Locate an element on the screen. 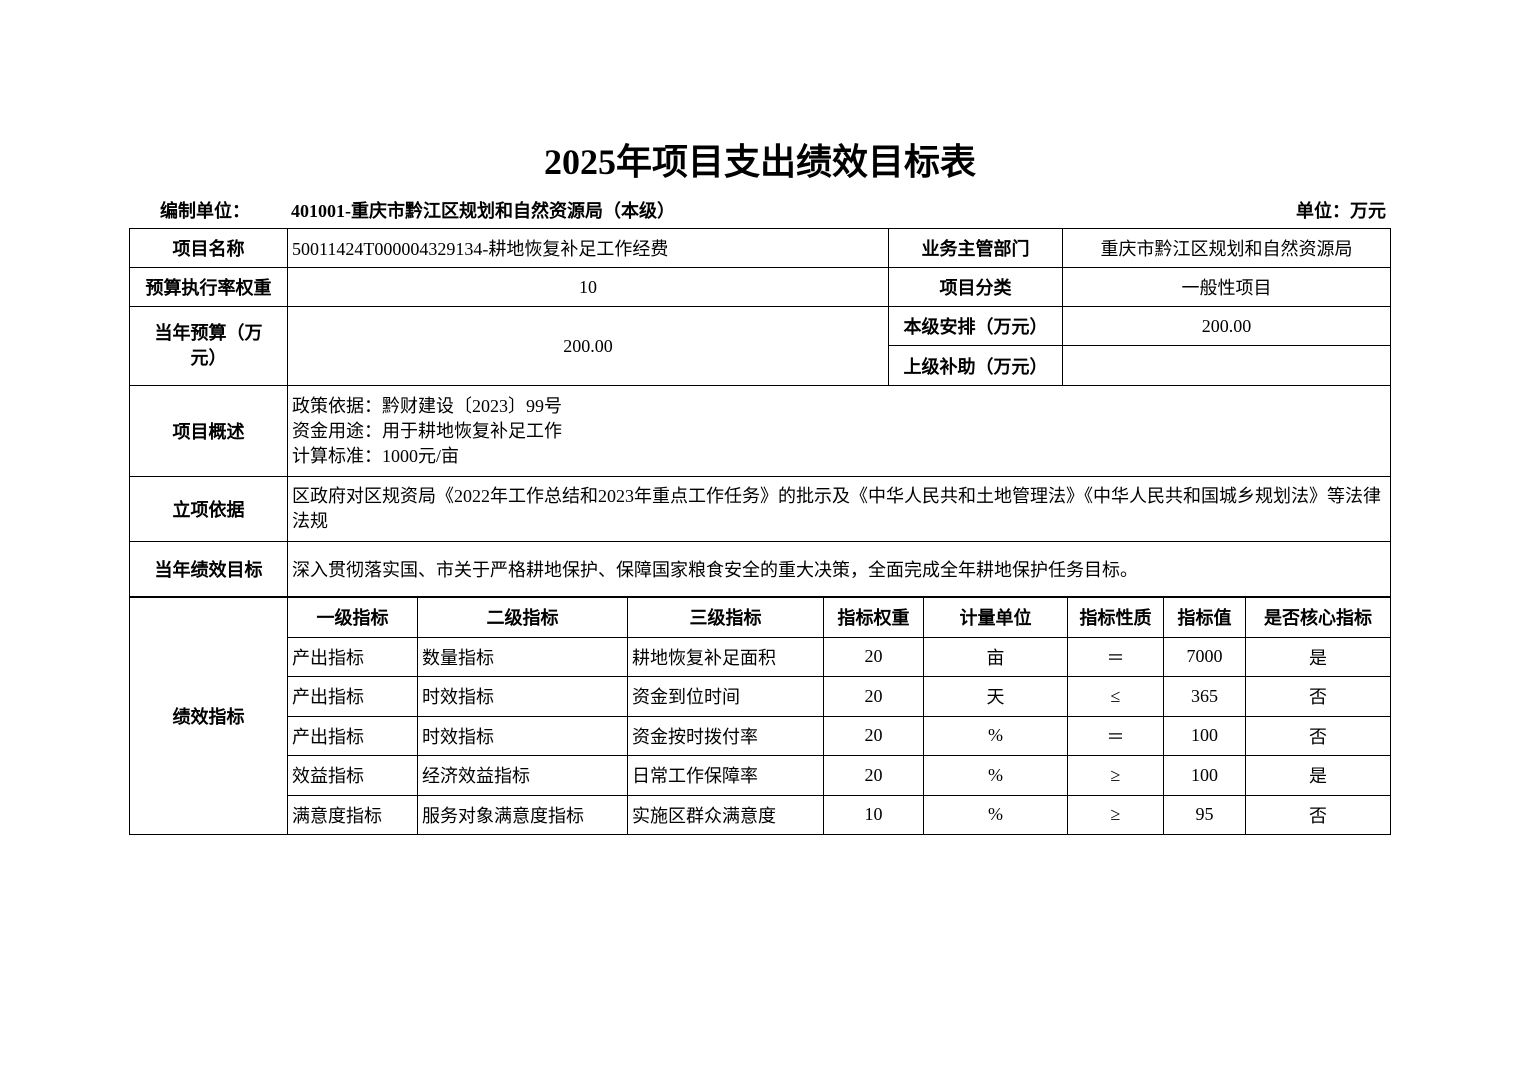 Image resolution: width=1520 pixels, height=1074 pixels. table-cell: 亩 is located at coordinates (995, 656).